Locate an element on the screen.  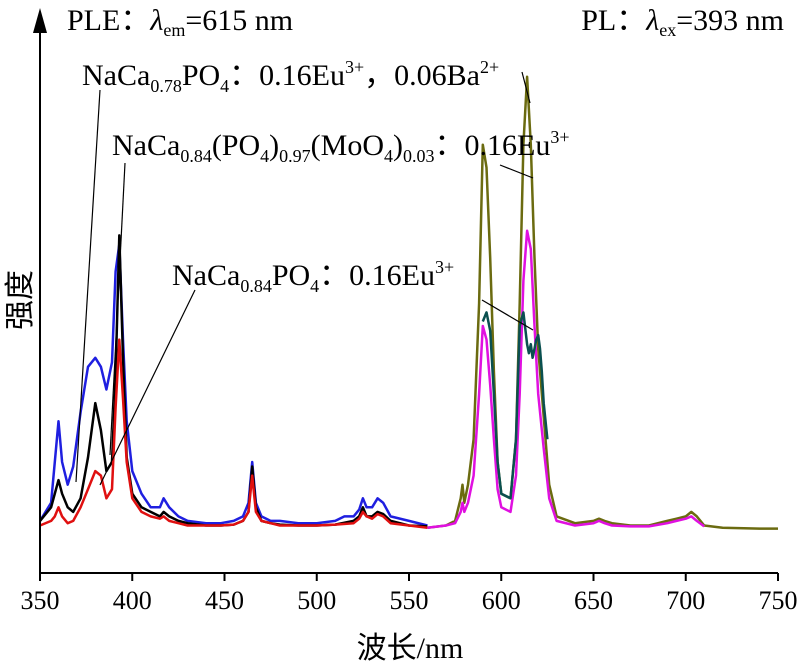
header-left-text: PLE：λem=615 nm is located at coordinates (180, 22).